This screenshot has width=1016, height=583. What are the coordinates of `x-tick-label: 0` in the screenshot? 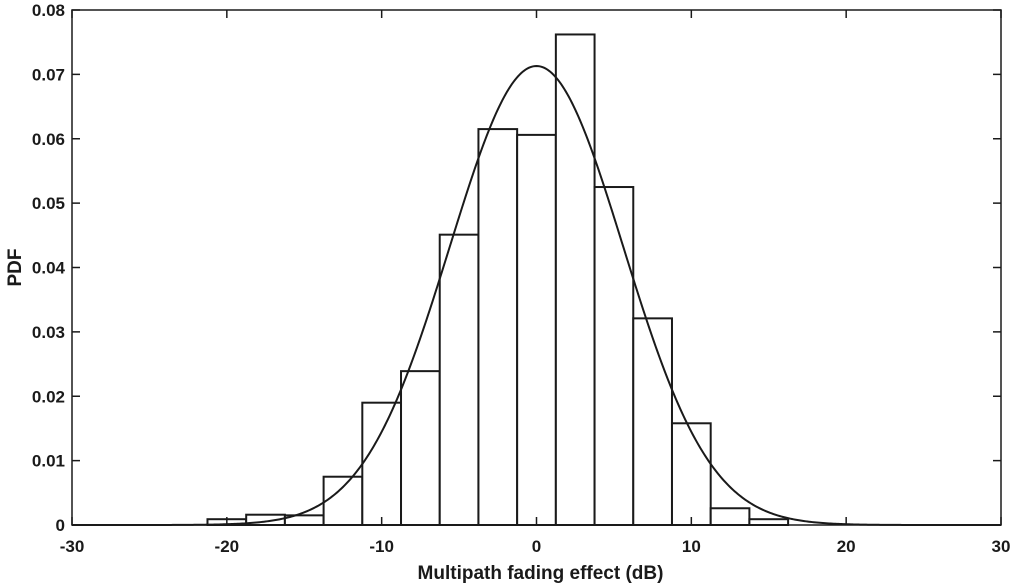 It's located at (536, 546).